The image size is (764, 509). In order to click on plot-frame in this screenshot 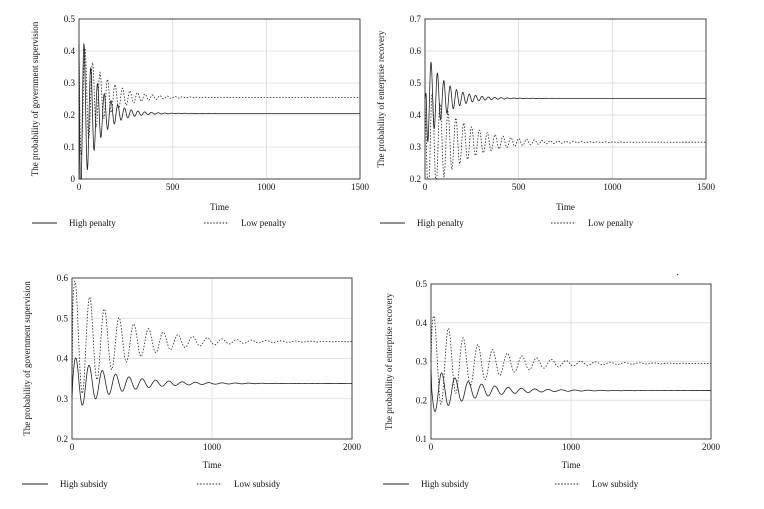, I will do `click(219, 99)`.